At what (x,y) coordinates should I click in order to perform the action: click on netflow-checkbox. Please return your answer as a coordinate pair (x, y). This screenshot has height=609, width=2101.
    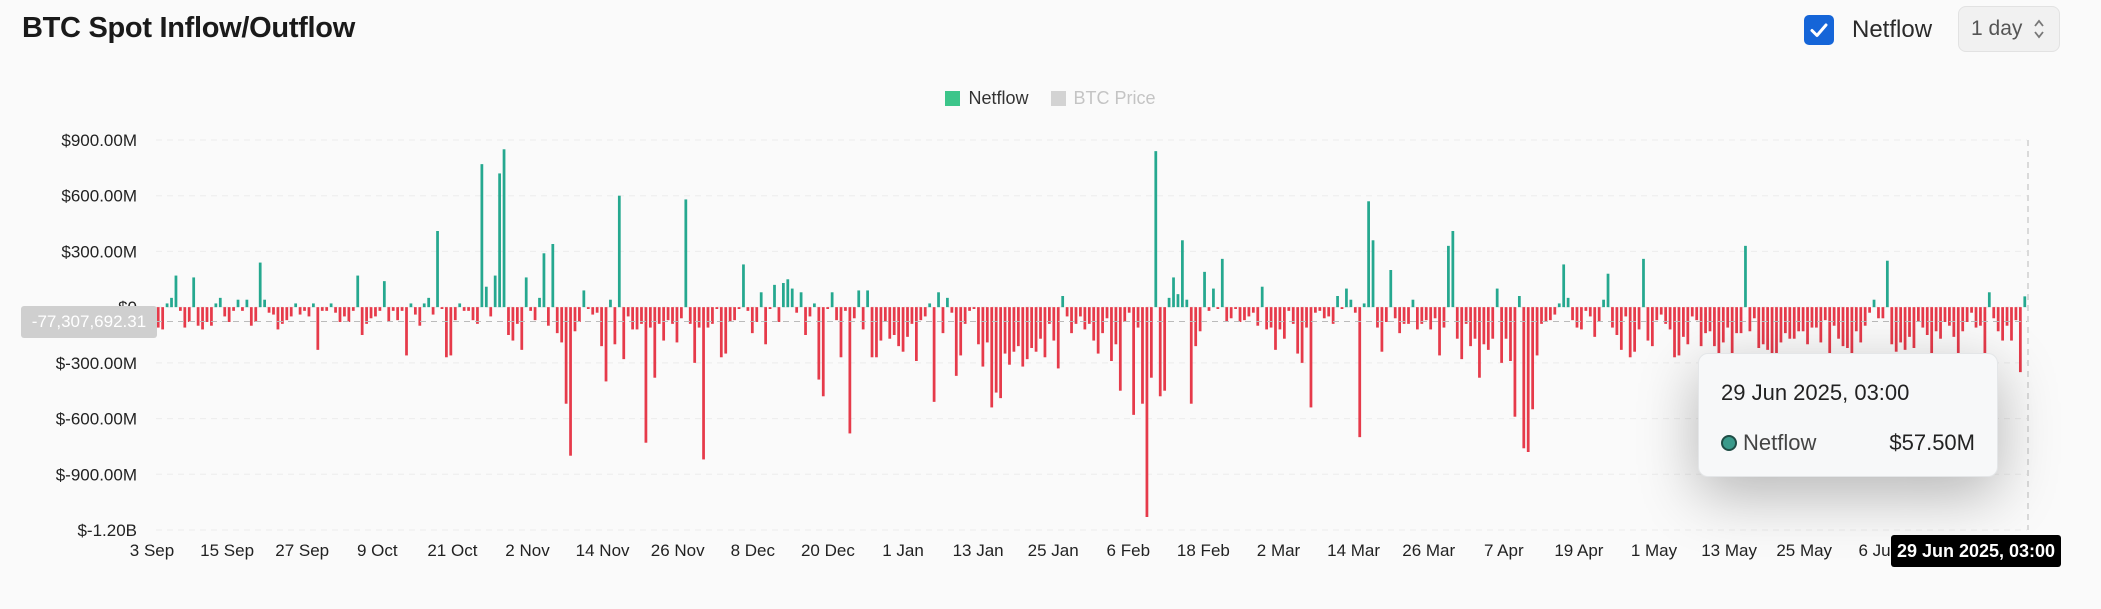
    Looking at the image, I should click on (1819, 30).